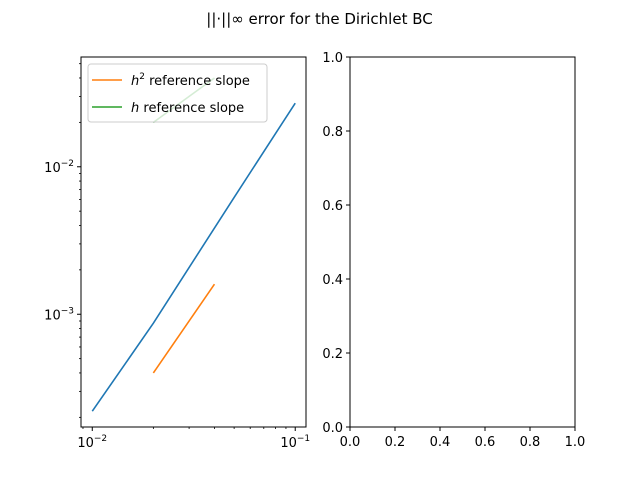  What do you see at coordinates (332, 58) in the screenshot?
I see `right-y-tick-label-5: 1.0` at bounding box center [332, 58].